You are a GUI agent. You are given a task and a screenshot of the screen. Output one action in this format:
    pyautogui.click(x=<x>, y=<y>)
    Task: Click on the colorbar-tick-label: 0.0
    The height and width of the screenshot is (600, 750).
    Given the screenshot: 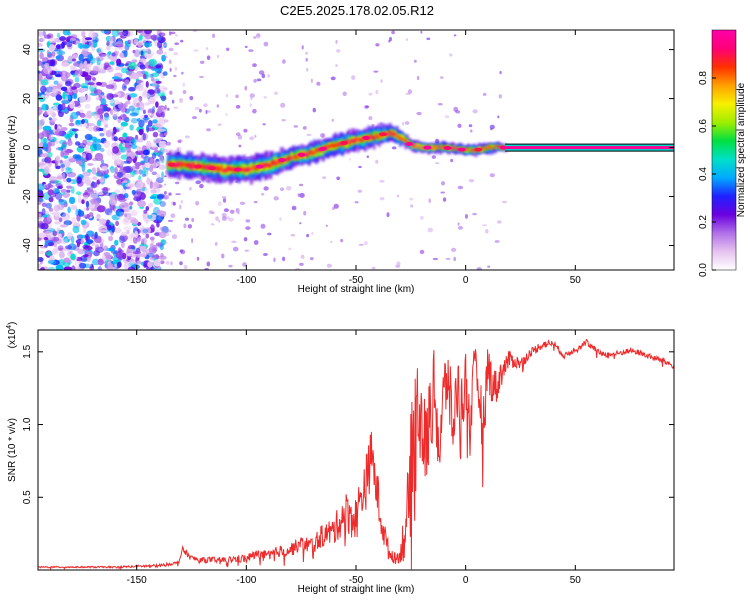 What is the action you would take?
    pyautogui.click(x=703, y=270)
    